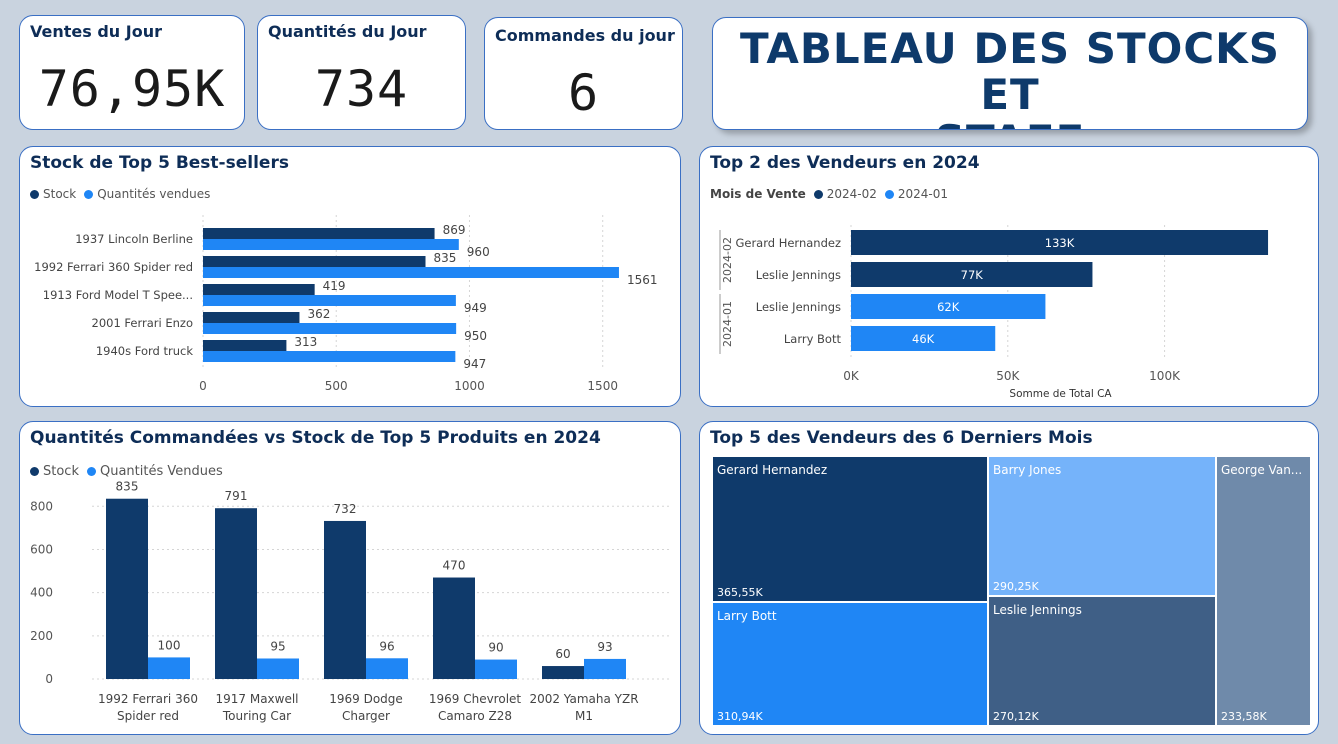  What do you see at coordinates (1102, 526) in the screenshot?
I see `treemap-cell: Barry Jones 290,25K` at bounding box center [1102, 526].